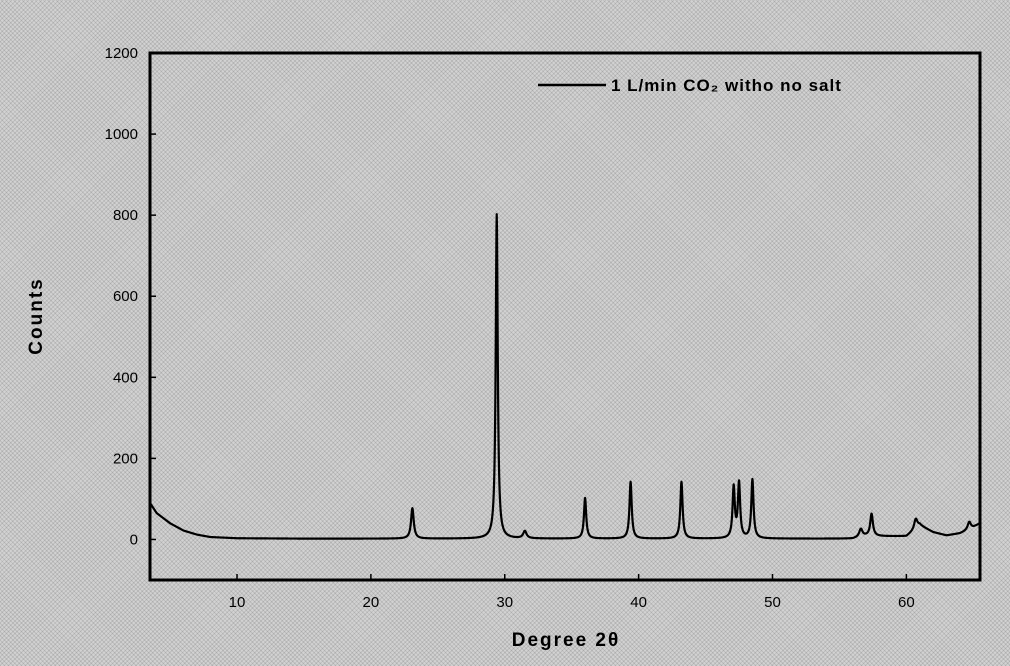  I want to click on x-tick-label: 50, so click(772, 602).